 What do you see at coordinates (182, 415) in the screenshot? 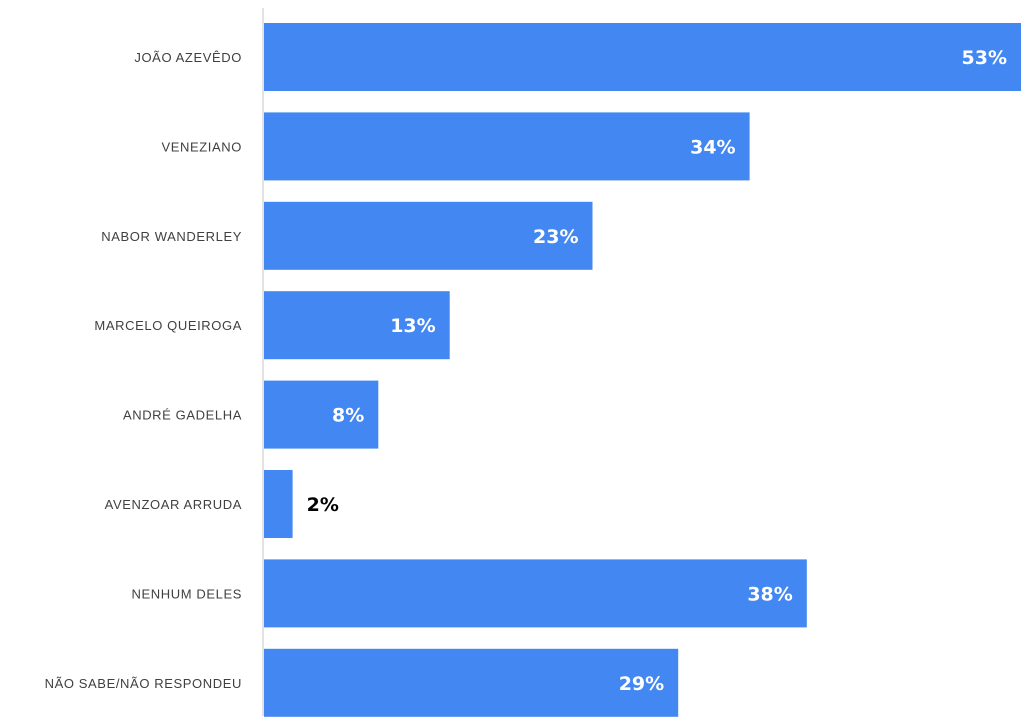
I see `category-label: ANDRÉ GADELHA` at bounding box center [182, 415].